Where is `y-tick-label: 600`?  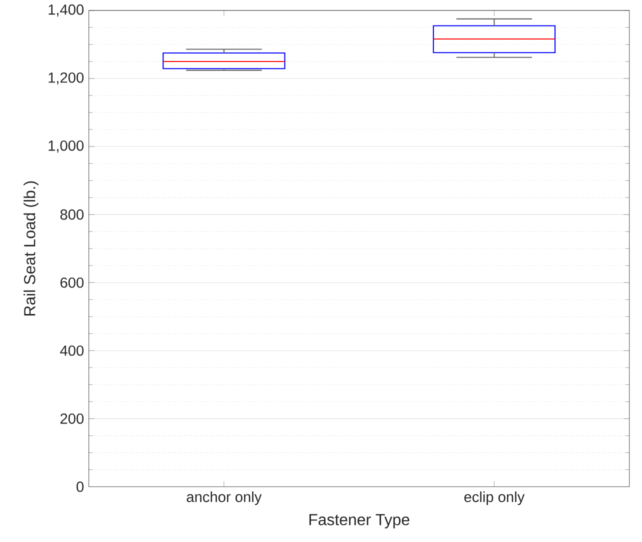 y-tick-label: 600 is located at coordinates (72, 283).